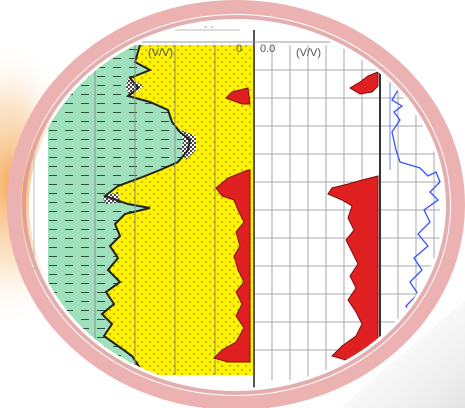 This screenshot has width=465, height=408. I want to click on top-fragment: - -, so click(208, 27).